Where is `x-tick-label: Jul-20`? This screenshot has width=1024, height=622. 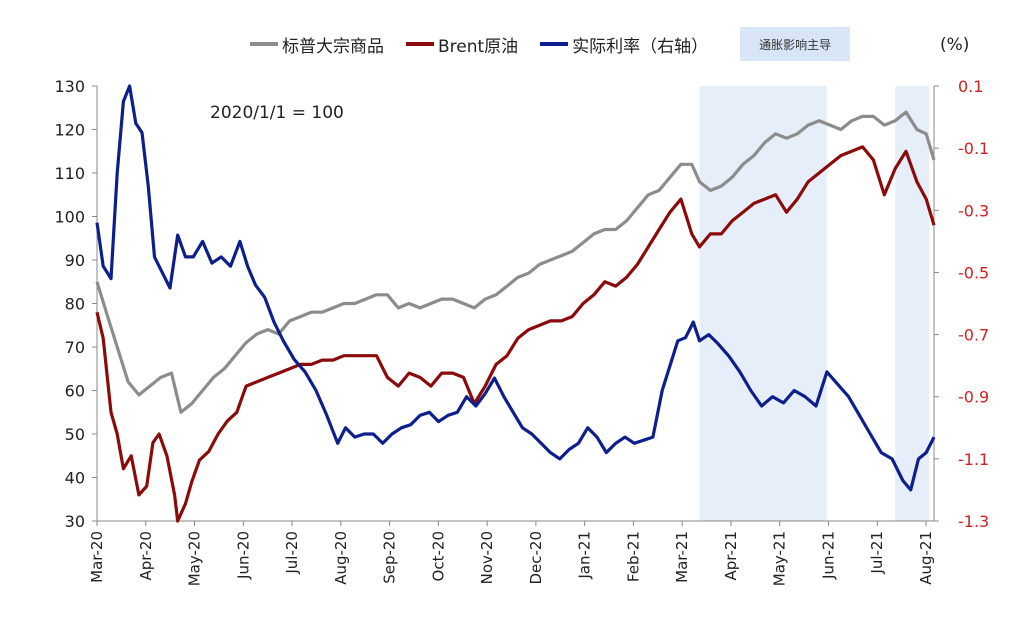
x-tick-label: Jul-20 is located at coordinates (292, 553).